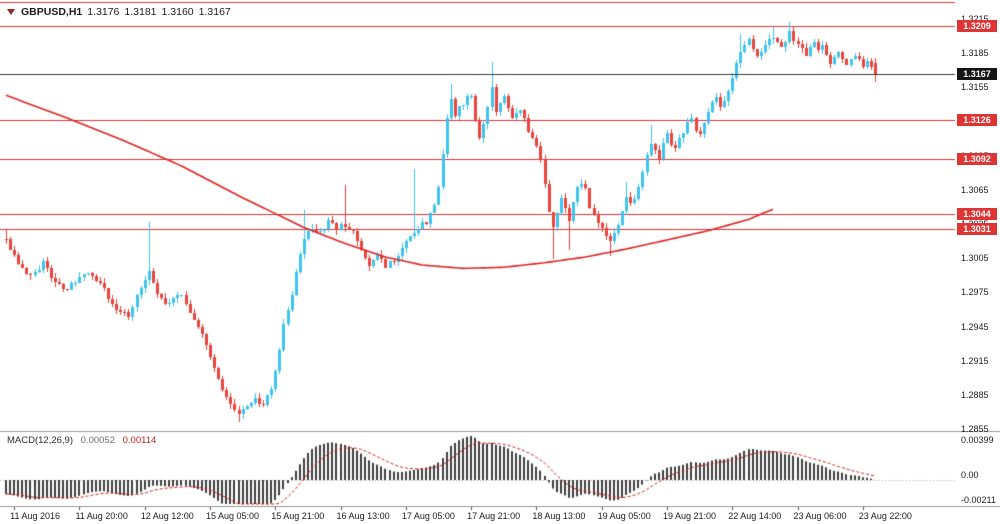 This screenshot has width=1000, height=524. I want to click on ohlc-high-value: 1.3181, so click(140, 12).